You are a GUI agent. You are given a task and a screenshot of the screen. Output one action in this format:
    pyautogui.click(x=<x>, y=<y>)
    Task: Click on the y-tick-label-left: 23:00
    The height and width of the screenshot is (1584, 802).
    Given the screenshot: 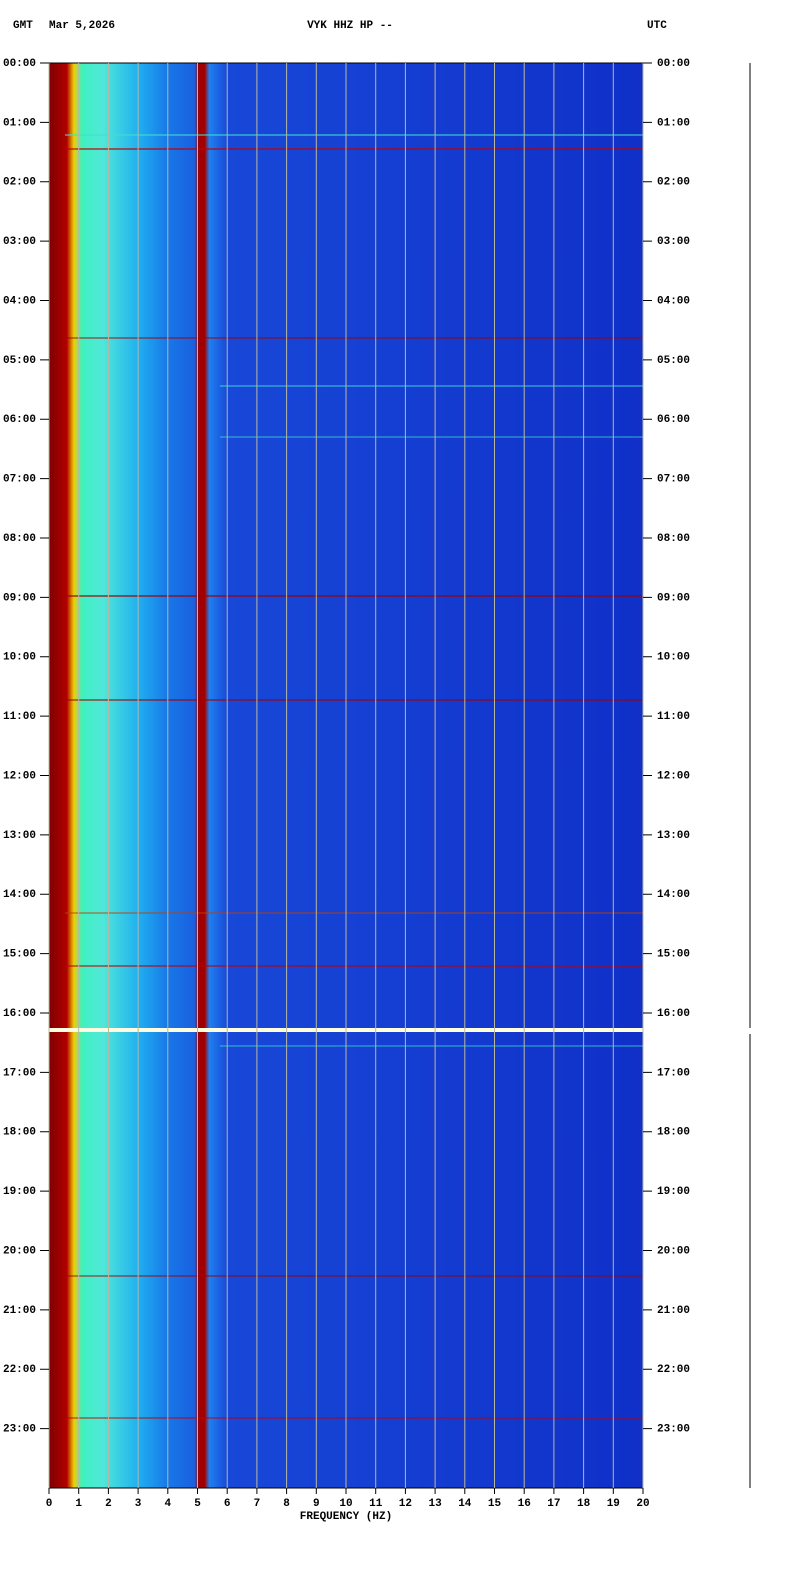 What is the action you would take?
    pyautogui.click(x=19, y=1430)
    